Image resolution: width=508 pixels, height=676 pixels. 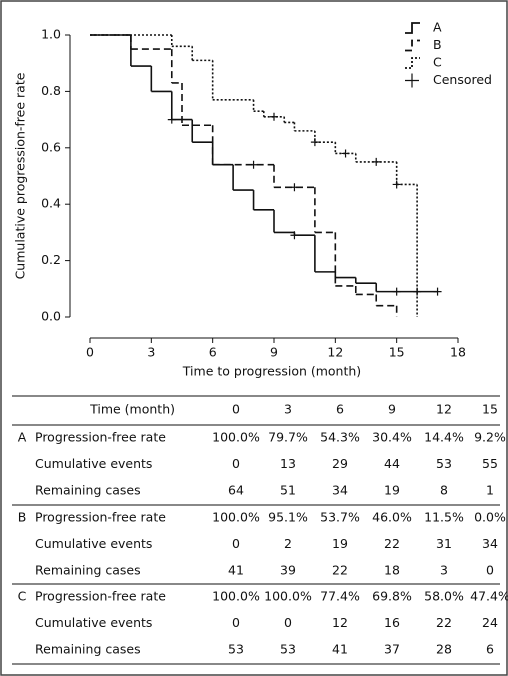 What do you see at coordinates (490, 622) in the screenshot?
I see `table-cell: 24` at bounding box center [490, 622].